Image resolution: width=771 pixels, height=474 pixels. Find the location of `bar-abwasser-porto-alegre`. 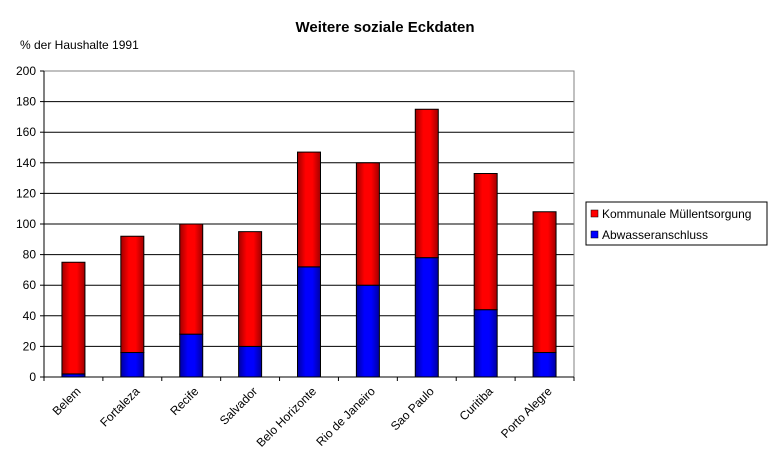

bar-abwasser-porto-alegre is located at coordinates (544, 365).